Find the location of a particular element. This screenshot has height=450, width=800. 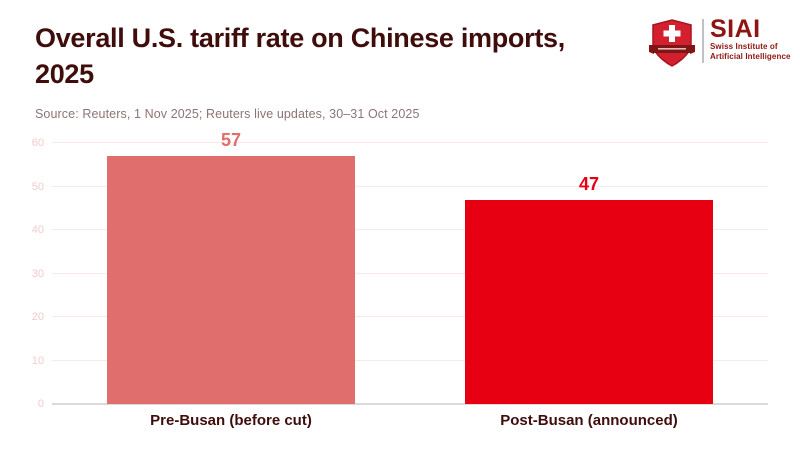

y-axis-tick-label: 10 is located at coordinates (37, 360).